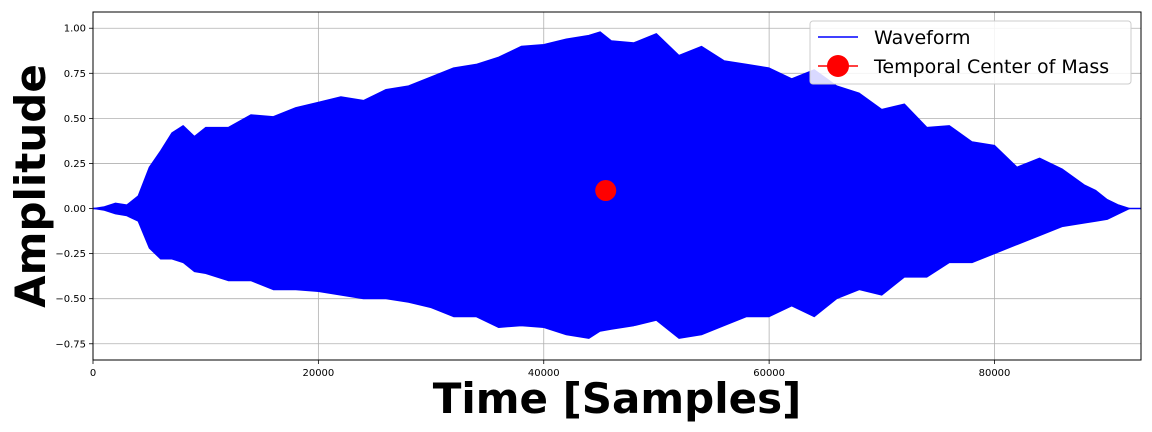 The width and height of the screenshot is (1152, 432). Describe the element at coordinates (617, 398) in the screenshot. I see `x-axis-label: Time [Samples]` at that location.